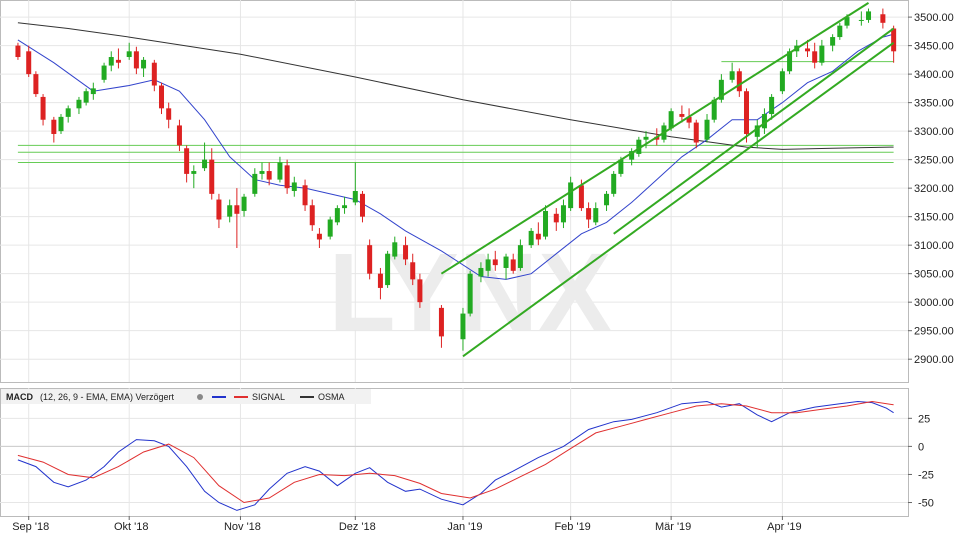  I want to click on legend-gear-icon, so click(200, 397).